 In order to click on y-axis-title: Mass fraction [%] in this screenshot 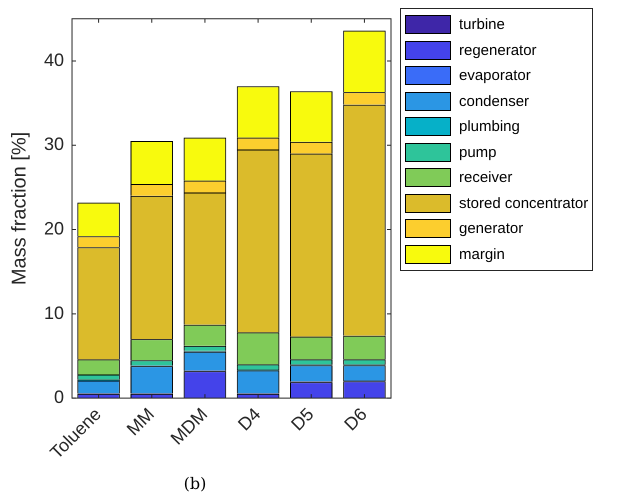, I will do `click(19, 209)`.